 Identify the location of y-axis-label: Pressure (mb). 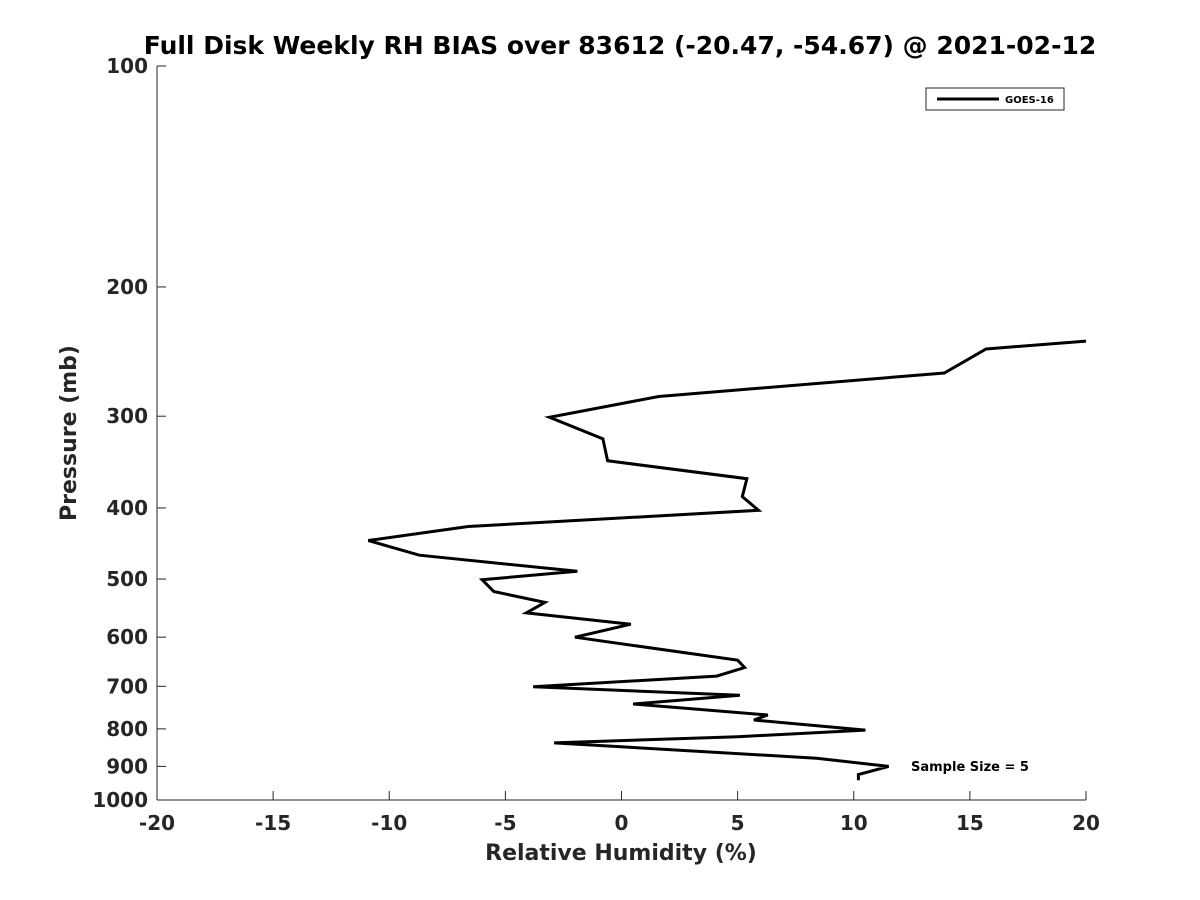
(69, 433).